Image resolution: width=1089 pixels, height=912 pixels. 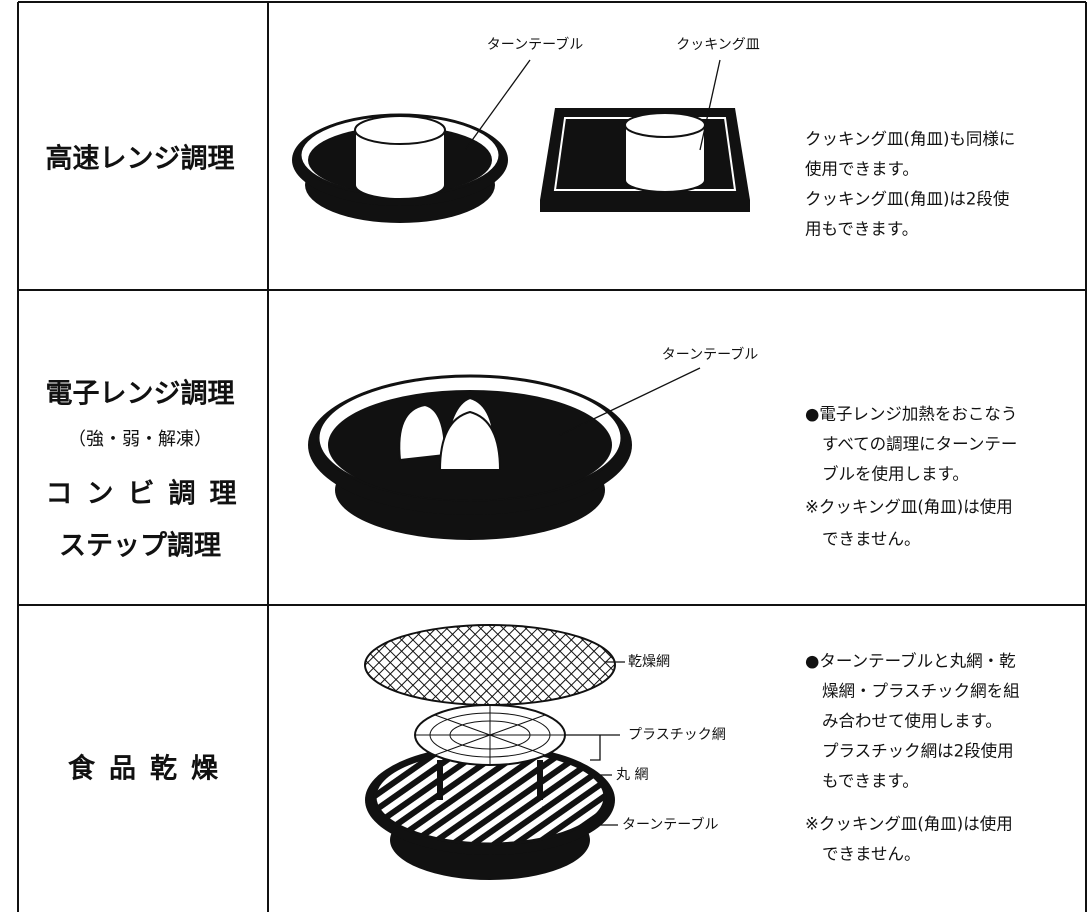 What do you see at coordinates (150, 769) in the screenshot?
I see `row-heading: 食品乾燥` at bounding box center [150, 769].